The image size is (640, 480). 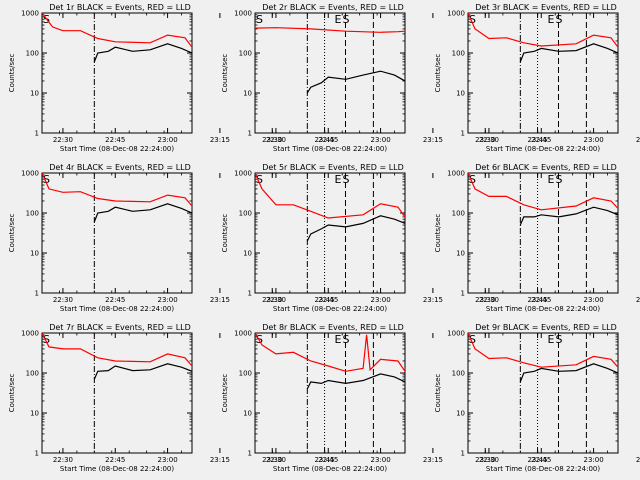 What do you see at coordinates (120, 327) in the screenshot?
I see `panel-title: Det 7r BLACK = Events, RED = LLD` at bounding box center [120, 327].